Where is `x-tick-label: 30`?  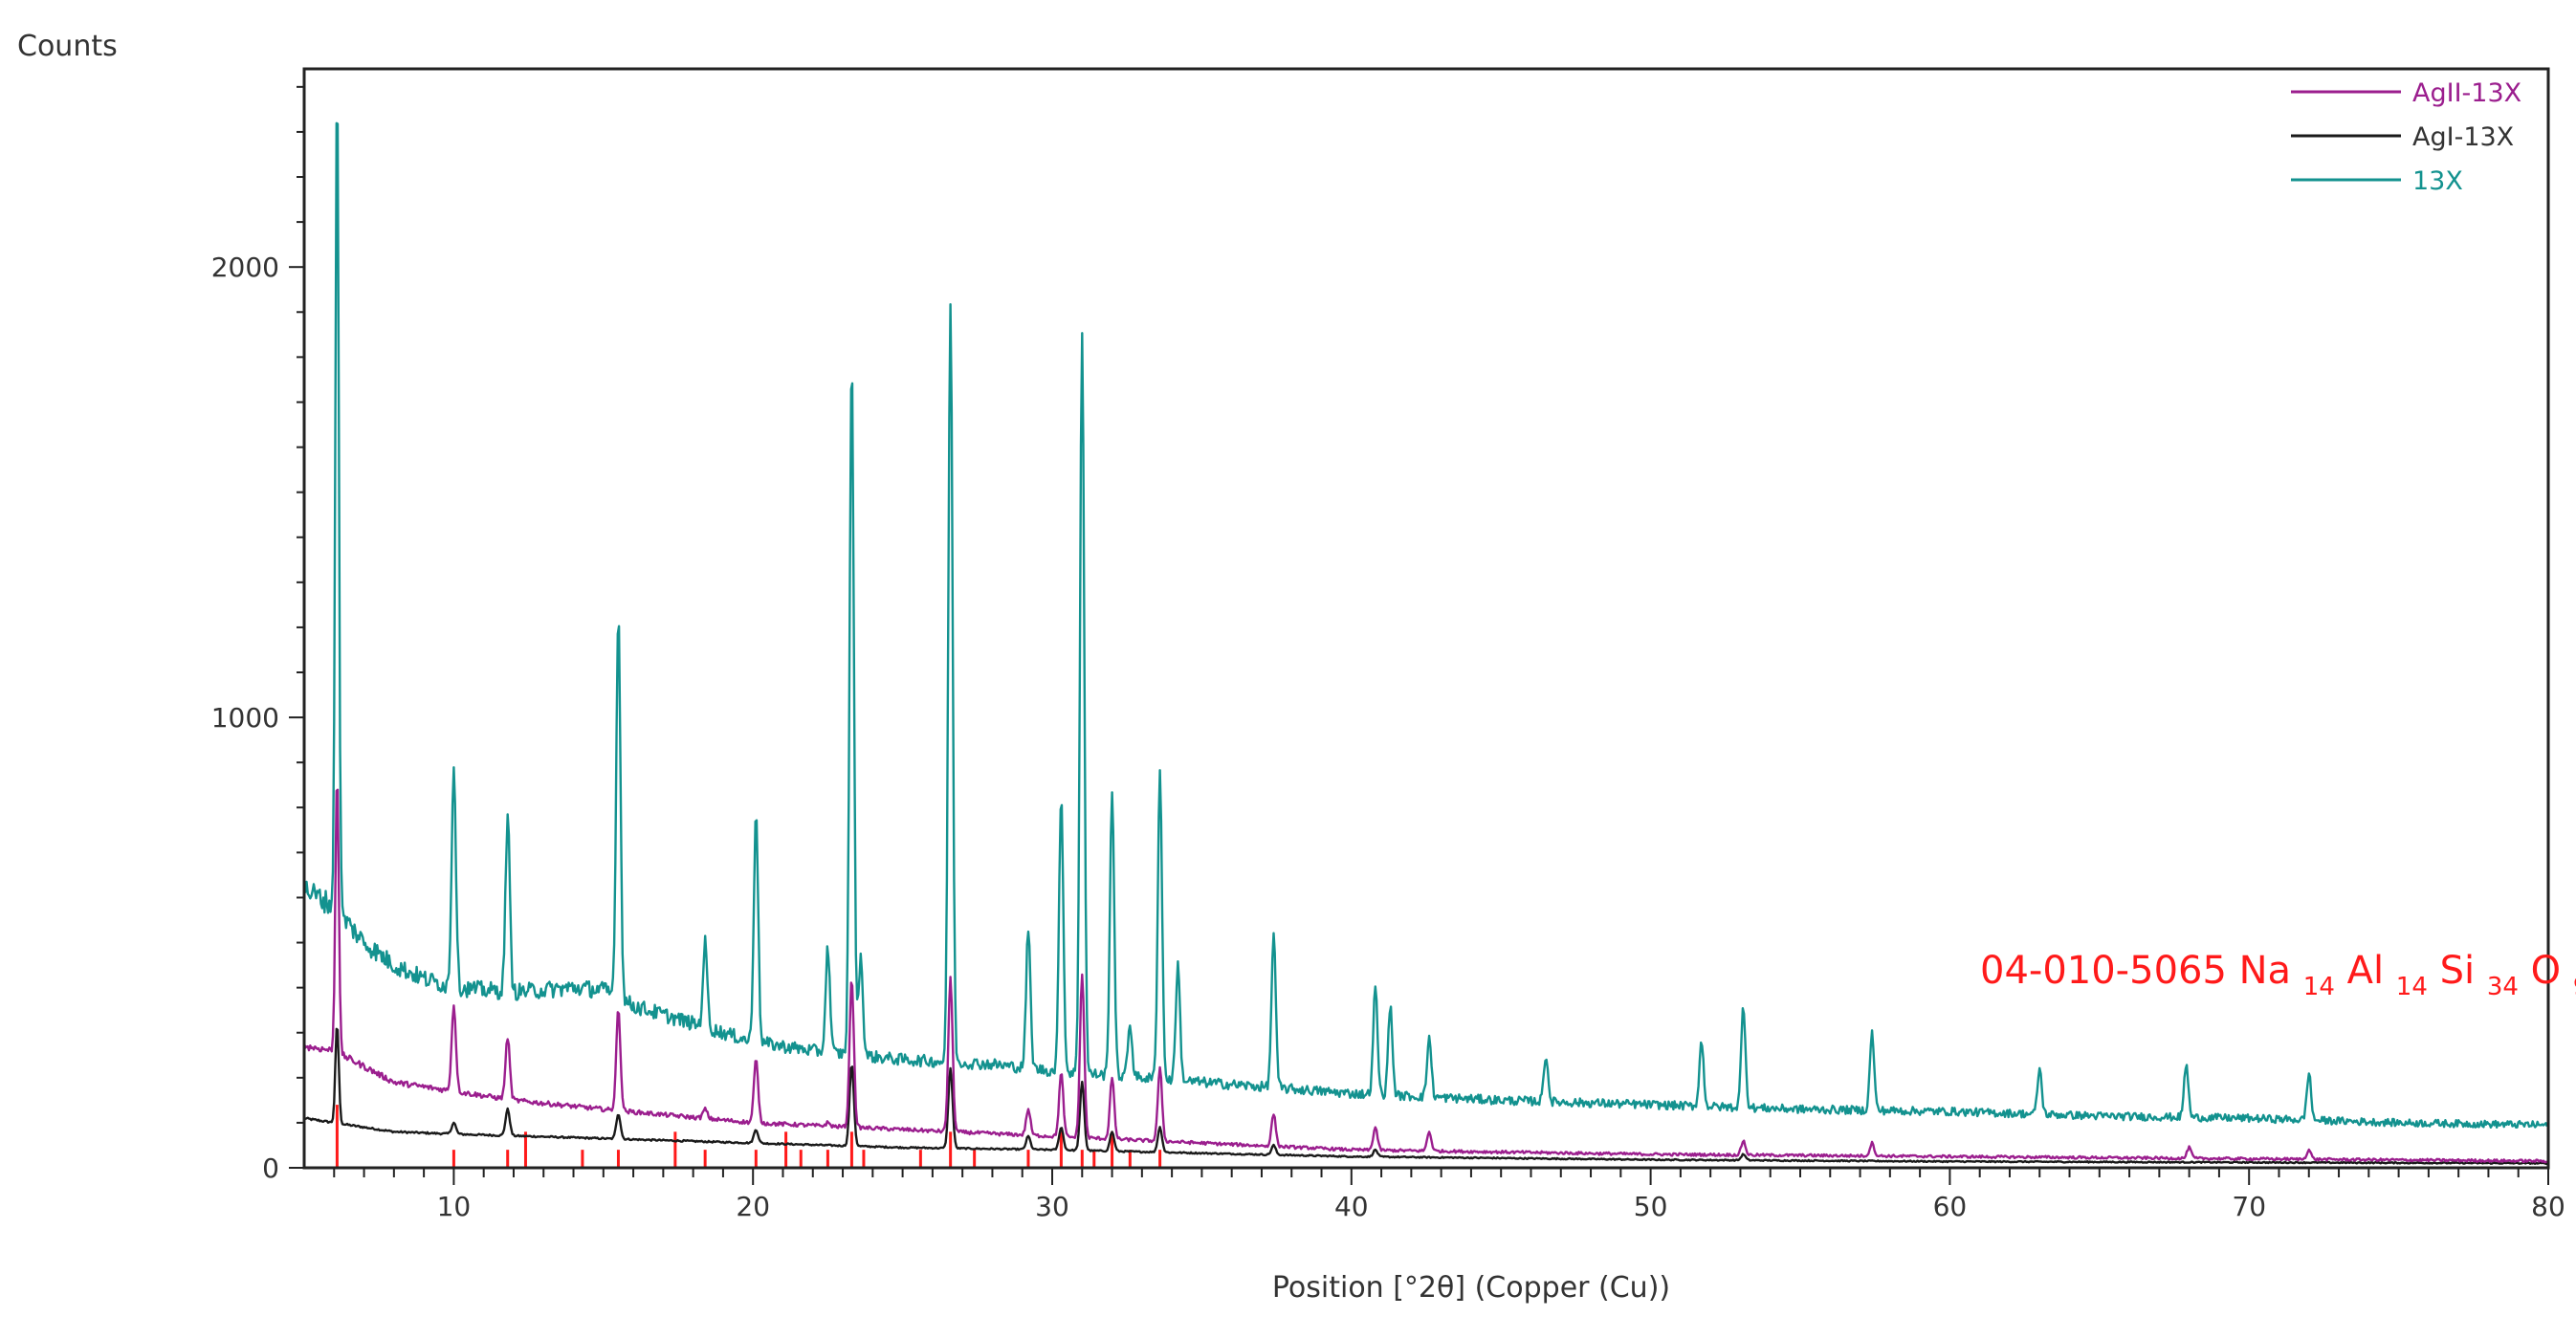 x-tick-label: 30 is located at coordinates (1052, 1206).